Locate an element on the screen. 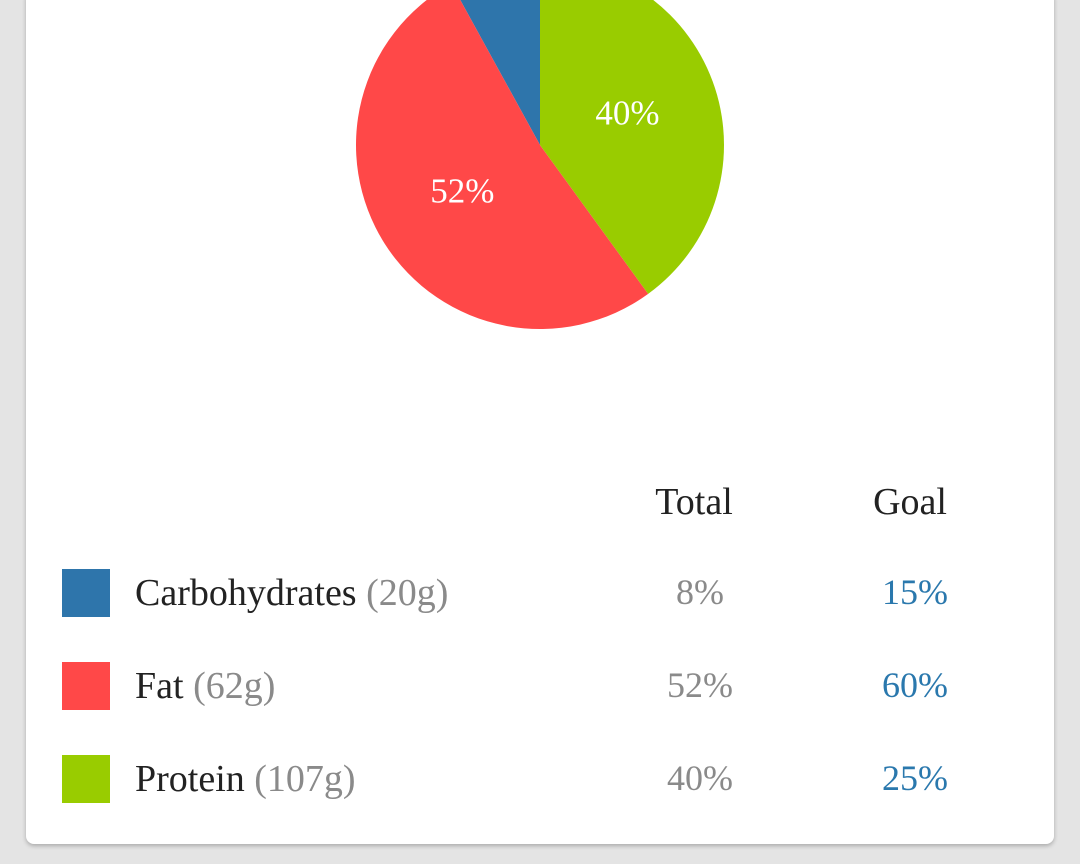  nutrient: Carbohydrates (20g) is located at coordinates (291, 593).